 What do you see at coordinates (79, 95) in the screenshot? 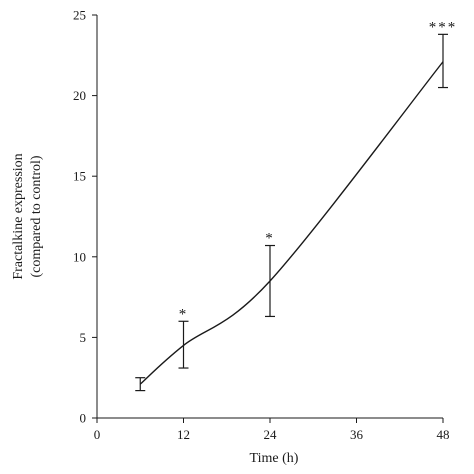
I see `y-tick-label: 20` at bounding box center [79, 95].